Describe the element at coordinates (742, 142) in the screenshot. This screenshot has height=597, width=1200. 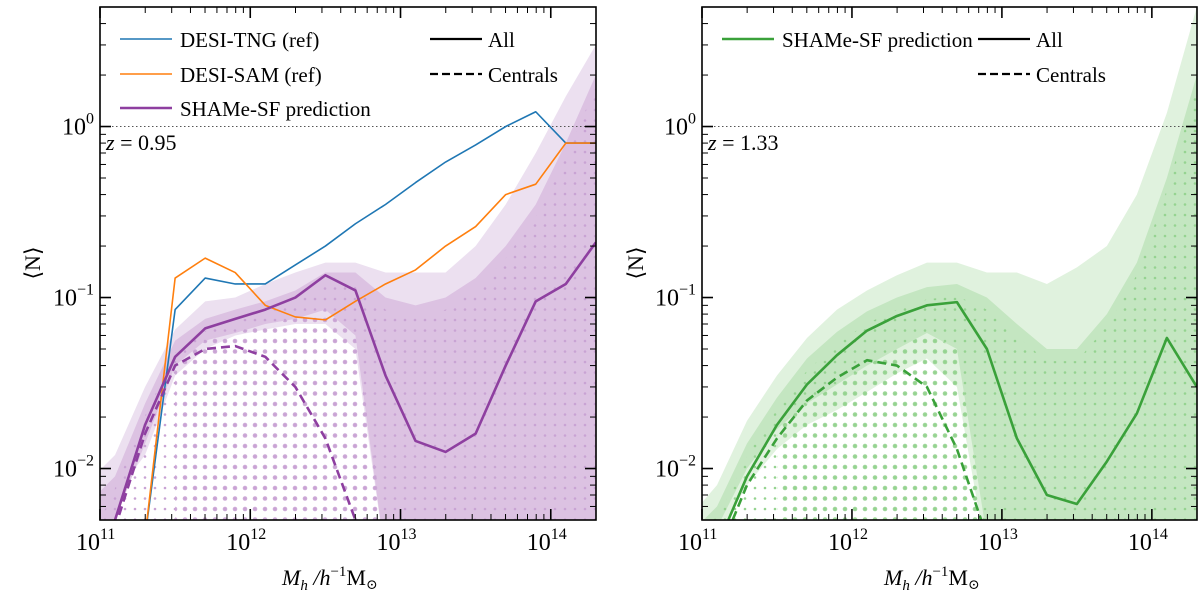
I see `redshift-annotation: z = 1.33` at that location.